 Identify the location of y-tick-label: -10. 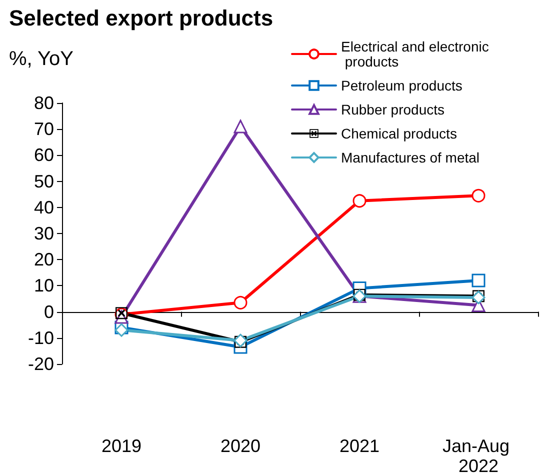
(41, 338).